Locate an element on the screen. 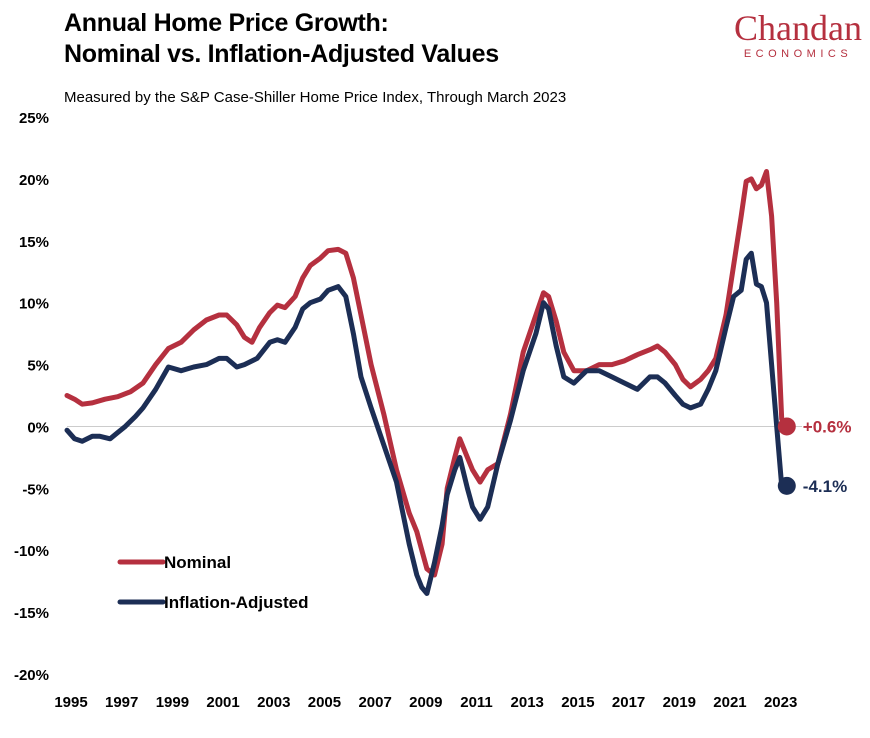  brand-logo: Chandan ECONOMICS is located at coordinates (798, 35).